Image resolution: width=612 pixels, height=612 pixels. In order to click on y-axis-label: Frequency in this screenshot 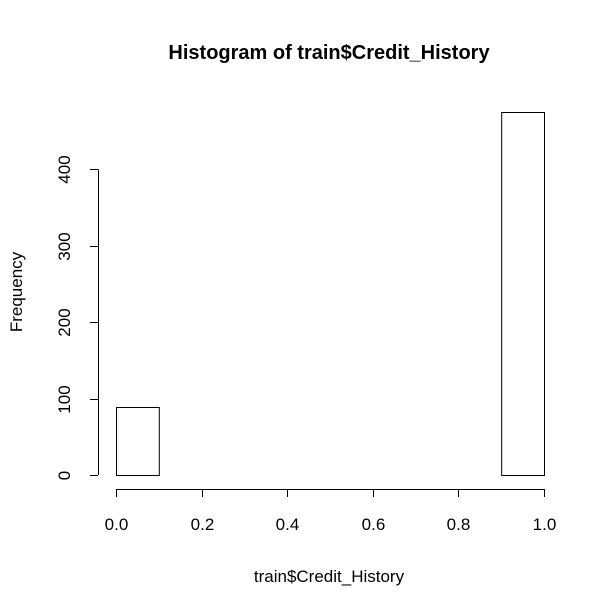, I will do `click(16, 291)`.